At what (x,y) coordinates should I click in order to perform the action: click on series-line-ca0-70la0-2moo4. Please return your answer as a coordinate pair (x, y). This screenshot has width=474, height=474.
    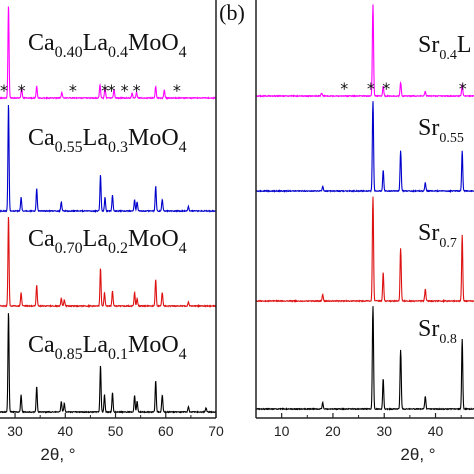
    Looking at the image, I should click on (108, 262).